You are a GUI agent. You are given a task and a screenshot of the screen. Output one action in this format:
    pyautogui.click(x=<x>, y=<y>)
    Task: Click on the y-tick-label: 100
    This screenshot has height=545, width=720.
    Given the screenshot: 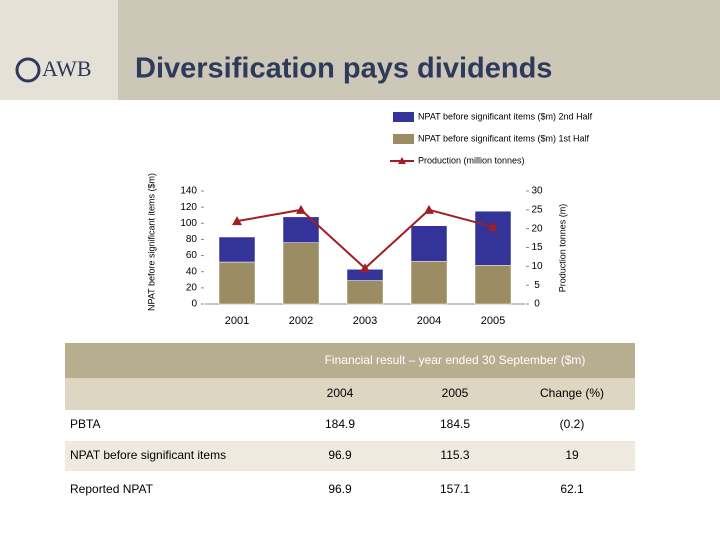 What is the action you would take?
    pyautogui.click(x=188, y=223)
    